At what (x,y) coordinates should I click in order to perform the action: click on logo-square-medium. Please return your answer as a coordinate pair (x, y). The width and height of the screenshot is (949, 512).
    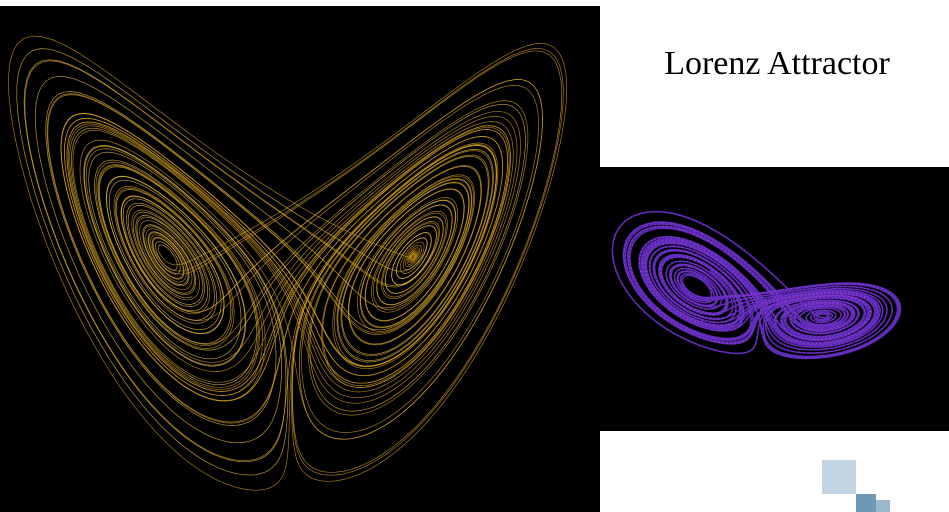
    Looking at the image, I should click on (866, 503).